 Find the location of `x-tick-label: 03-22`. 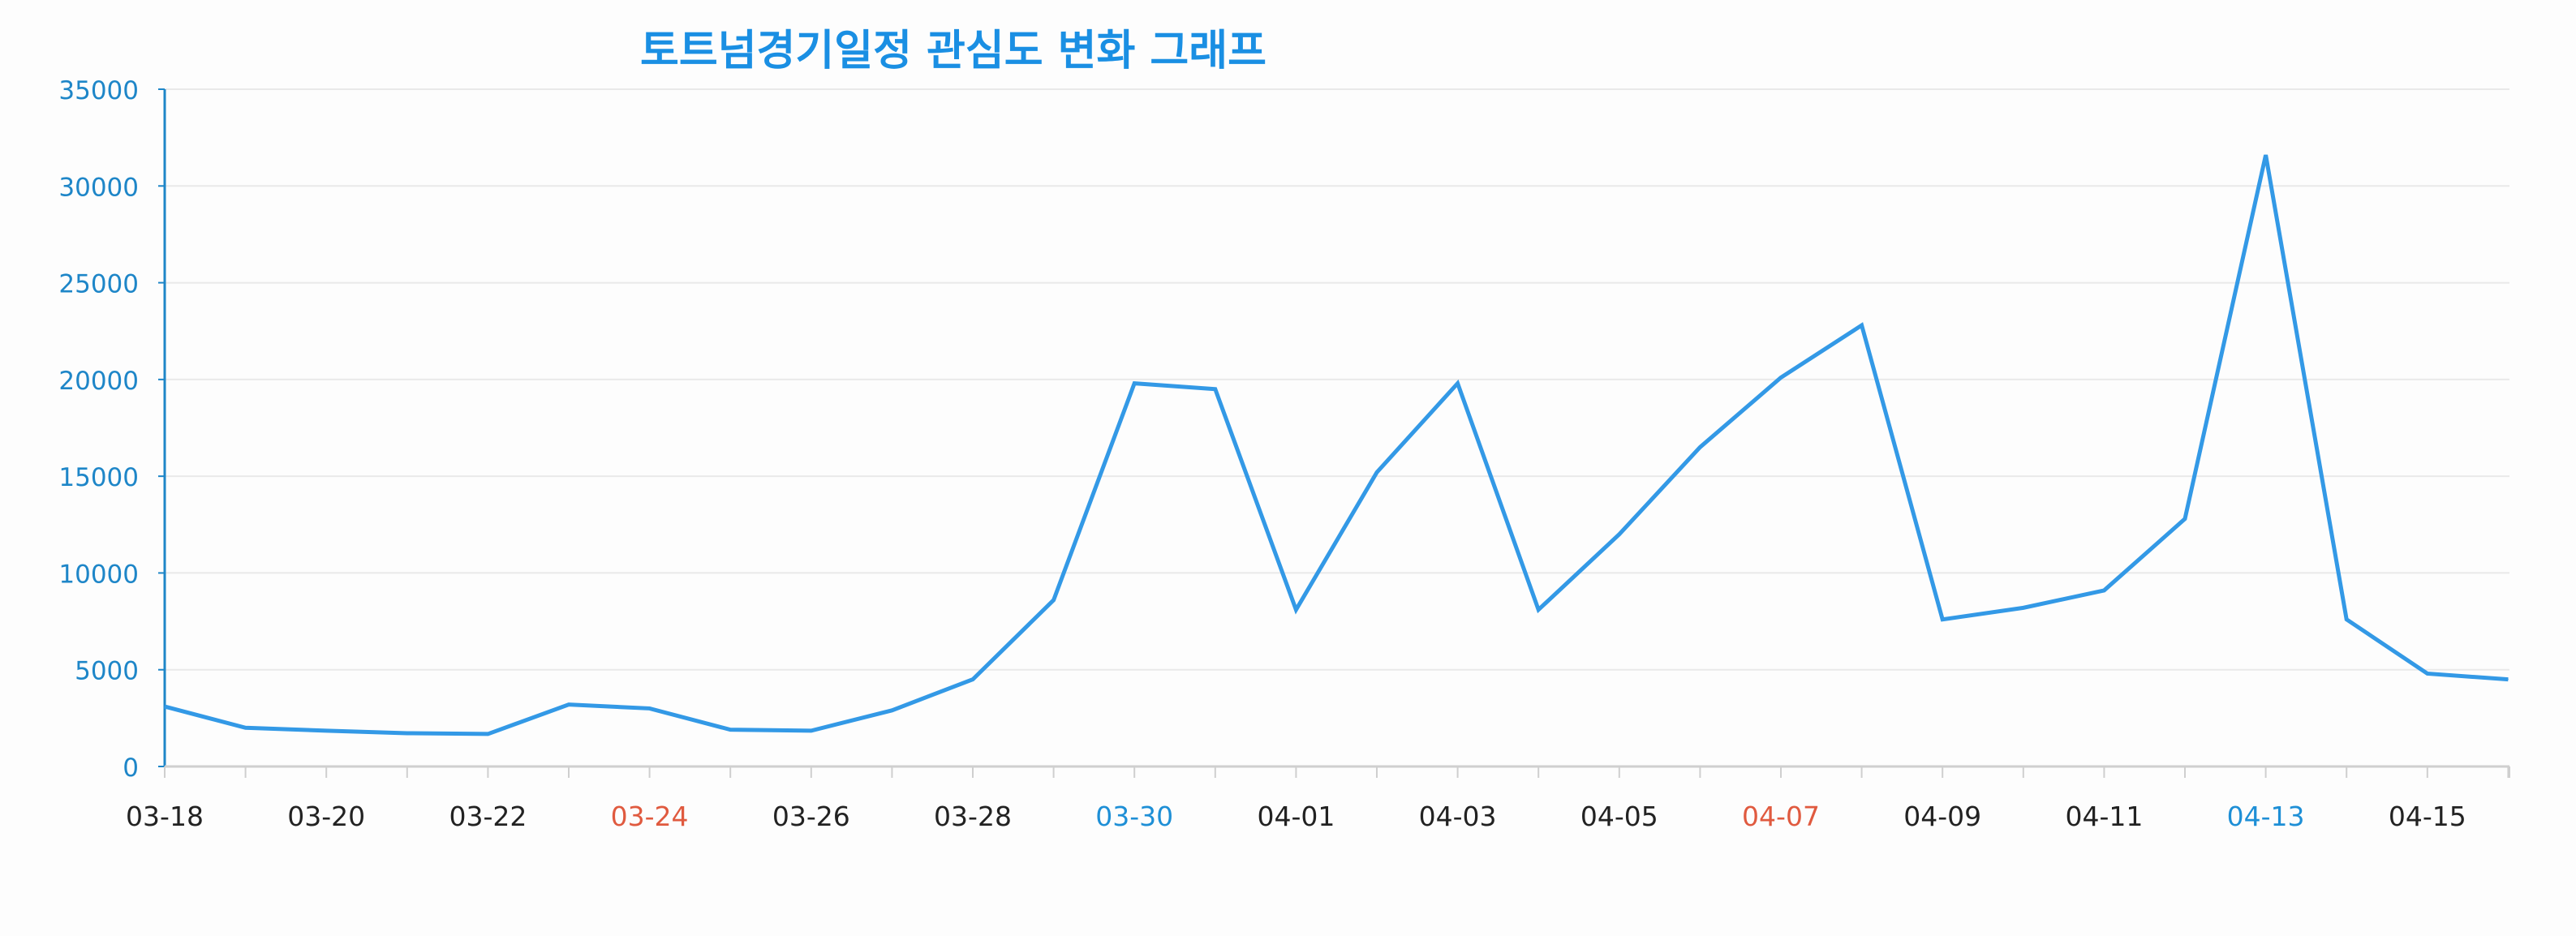

x-tick-label: 03-22 is located at coordinates (488, 817).